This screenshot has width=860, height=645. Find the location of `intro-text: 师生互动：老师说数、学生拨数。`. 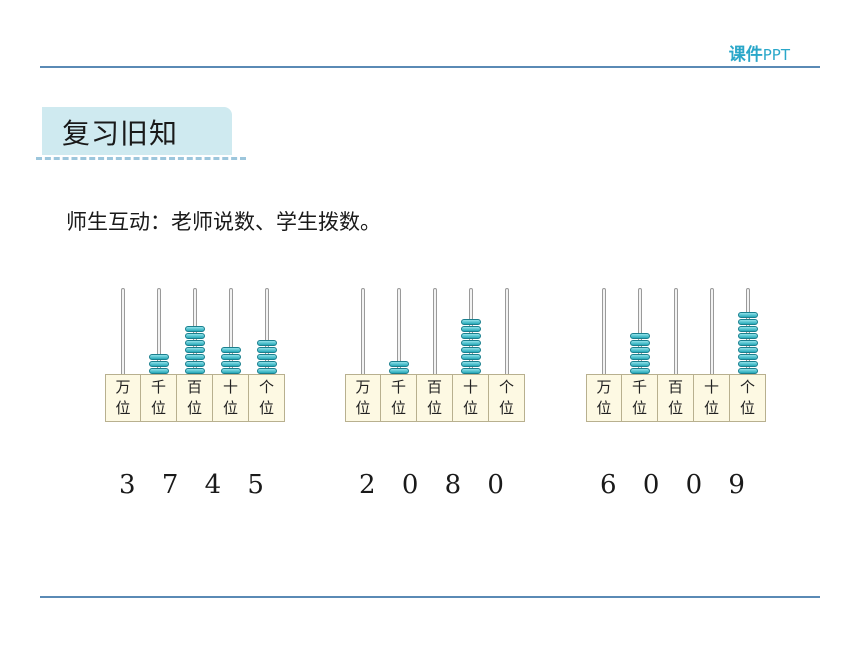

intro-text: 师生互动：老师说数、学生拨数。 is located at coordinates (223, 222).